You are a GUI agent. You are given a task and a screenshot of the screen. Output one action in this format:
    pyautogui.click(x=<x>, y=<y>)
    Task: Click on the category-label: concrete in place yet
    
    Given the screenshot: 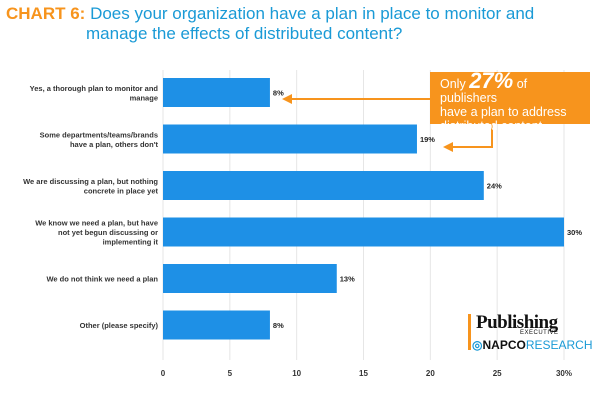 What is the action you would take?
    pyautogui.click(x=121, y=190)
    